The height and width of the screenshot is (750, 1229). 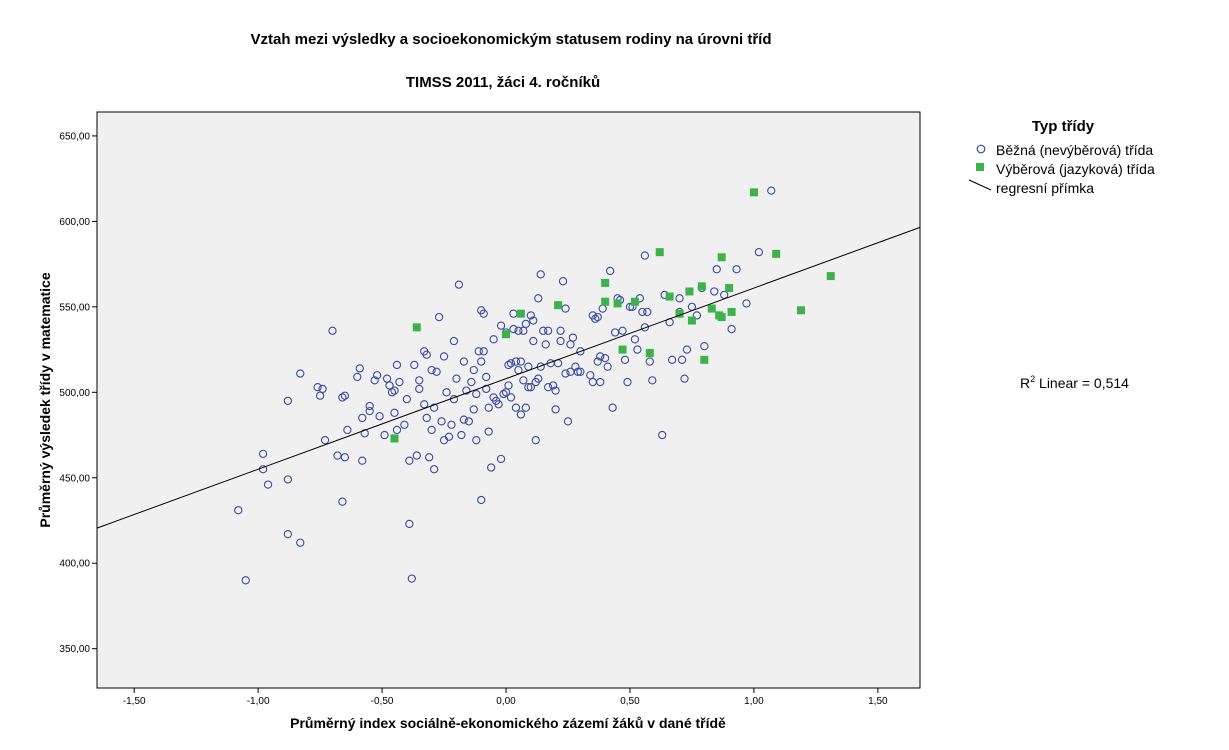 I want to click on x-tick-label: 1,00, so click(x=754, y=701).